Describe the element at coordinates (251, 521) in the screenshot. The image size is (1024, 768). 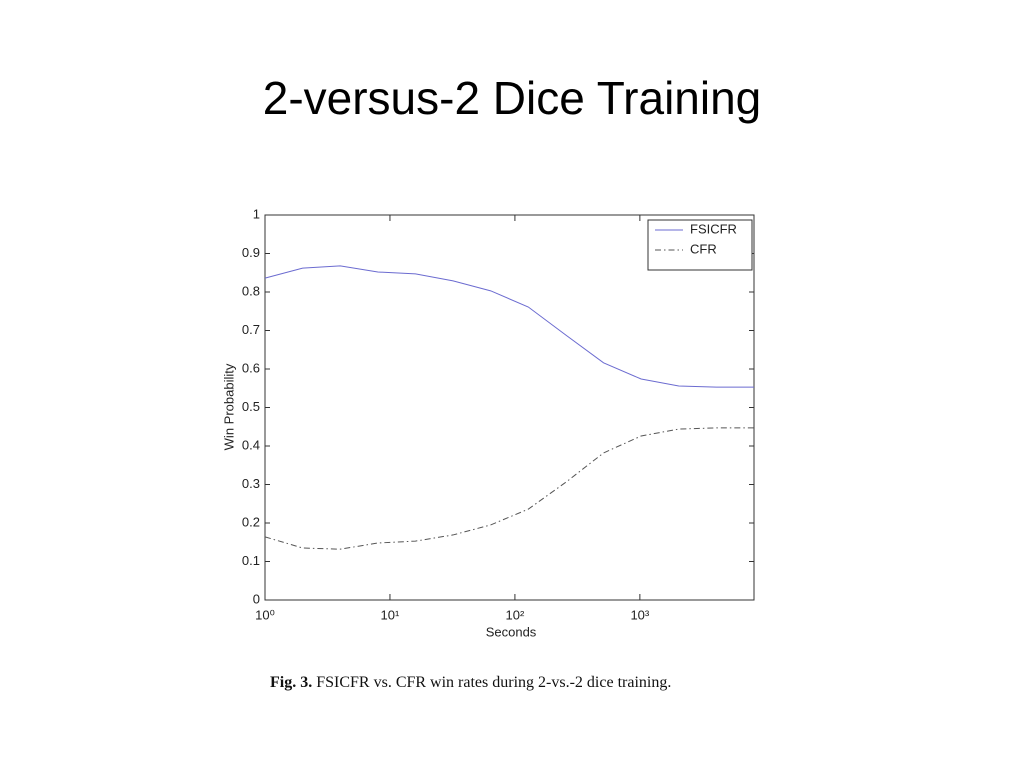
I see `y-tick-label: 0.2` at that location.